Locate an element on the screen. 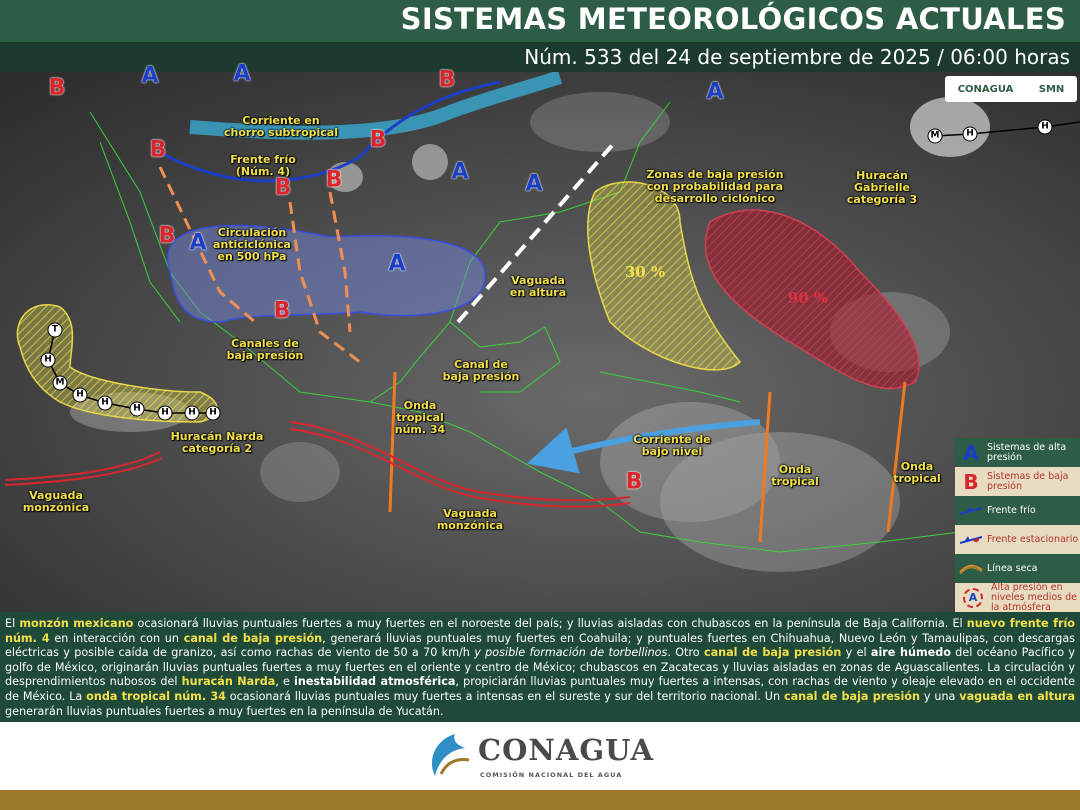 This screenshot has width=1080, height=810. hurricane-cone is located at coordinates (117, 363).